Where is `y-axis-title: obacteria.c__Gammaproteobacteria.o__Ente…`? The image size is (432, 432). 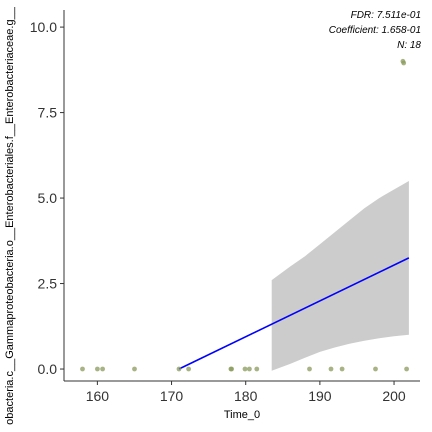
y-axis-title: obacteria.c__Gammaproteobacteria.o__Ente… is located at coordinates (10, 215).